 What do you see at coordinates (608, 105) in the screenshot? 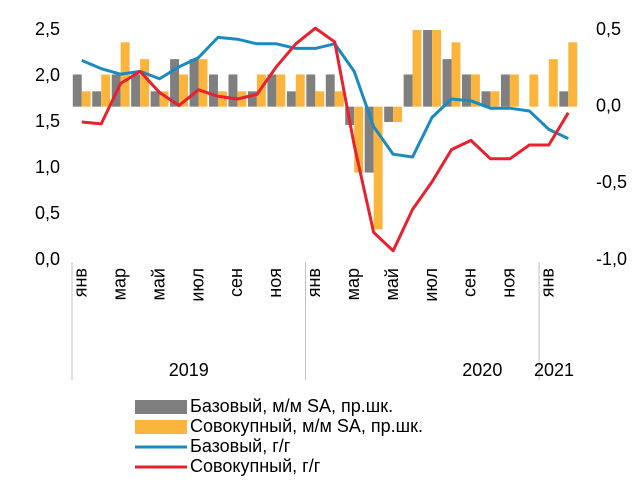
I see `y2-tick-label: 0,0` at bounding box center [608, 105].